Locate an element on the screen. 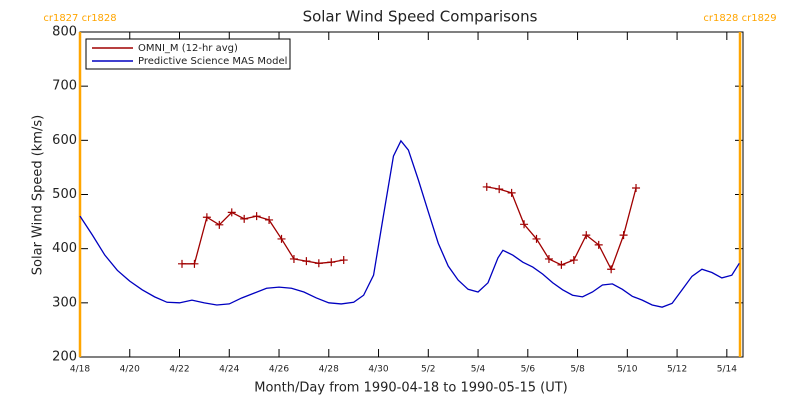 The width and height of the screenshot is (800, 400). x-tick-label: 5/10 is located at coordinates (627, 370).